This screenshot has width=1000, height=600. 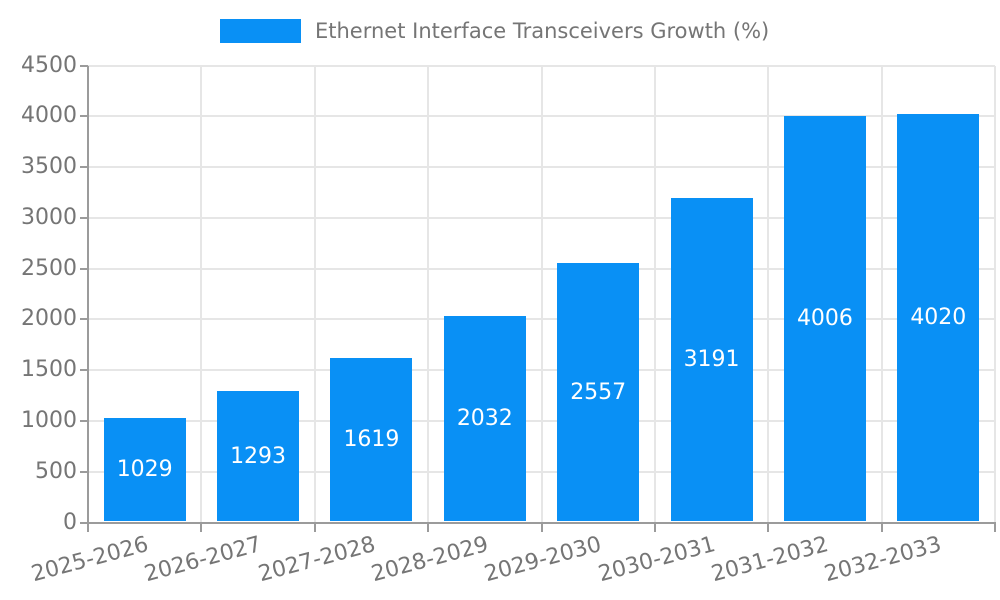 What do you see at coordinates (49, 370) in the screenshot?
I see `y-axis-tick-label: 1500` at bounding box center [49, 370].